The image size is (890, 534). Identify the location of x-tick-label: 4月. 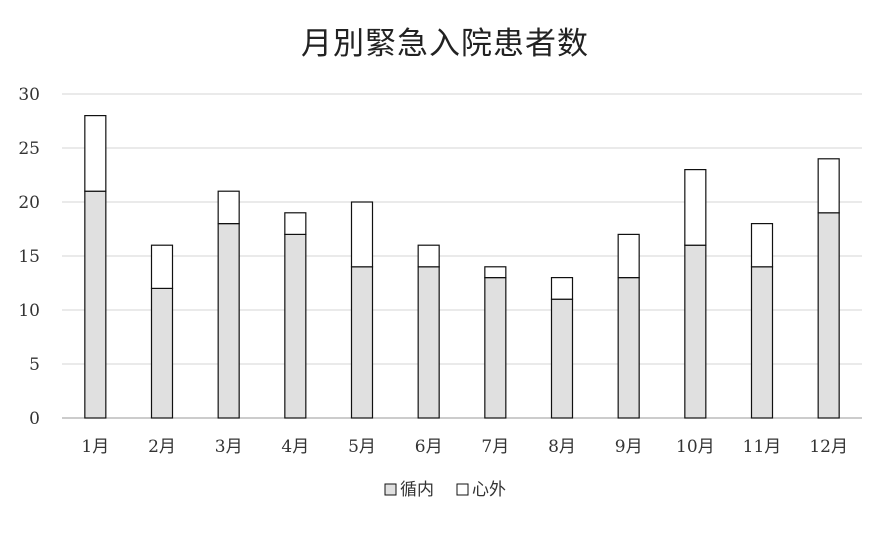
(295, 447).